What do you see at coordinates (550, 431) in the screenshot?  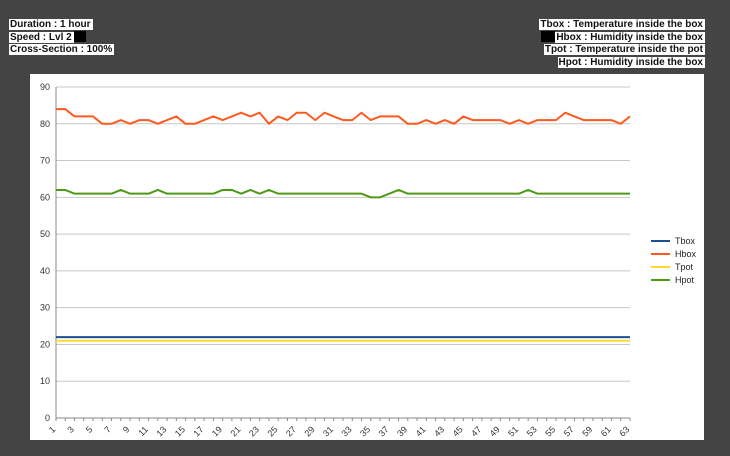 I see `x-tick-label-55: 55` at bounding box center [550, 431].